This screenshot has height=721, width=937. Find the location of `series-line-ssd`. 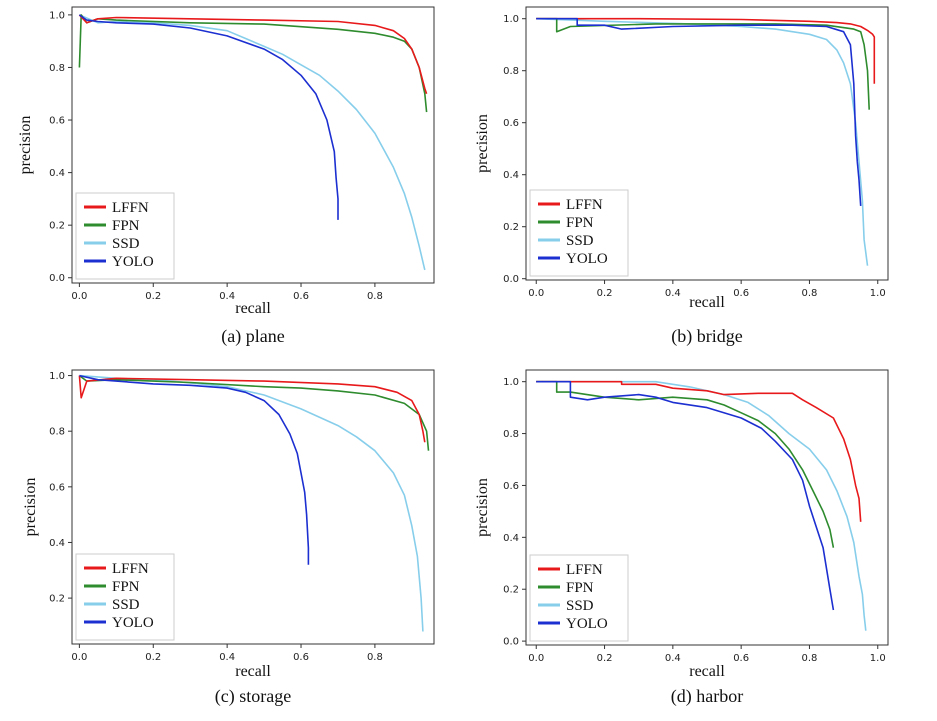

series-line-ssd is located at coordinates (252, 142).